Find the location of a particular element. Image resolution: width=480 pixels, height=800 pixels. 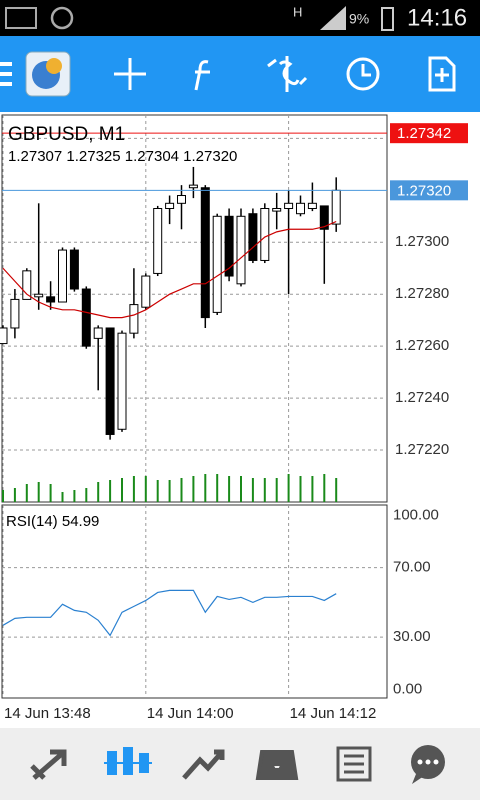

moving-average is located at coordinates (169, 269).